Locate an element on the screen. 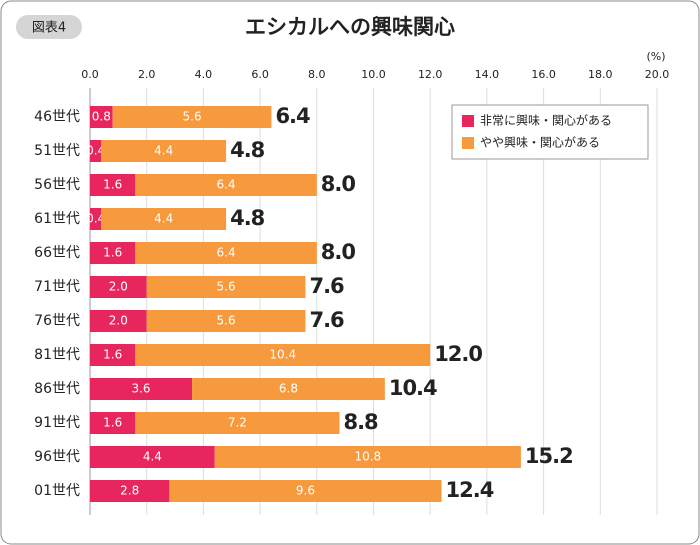 This screenshot has width=700, height=545. y-tick-label: 76世代 is located at coordinates (57, 321).